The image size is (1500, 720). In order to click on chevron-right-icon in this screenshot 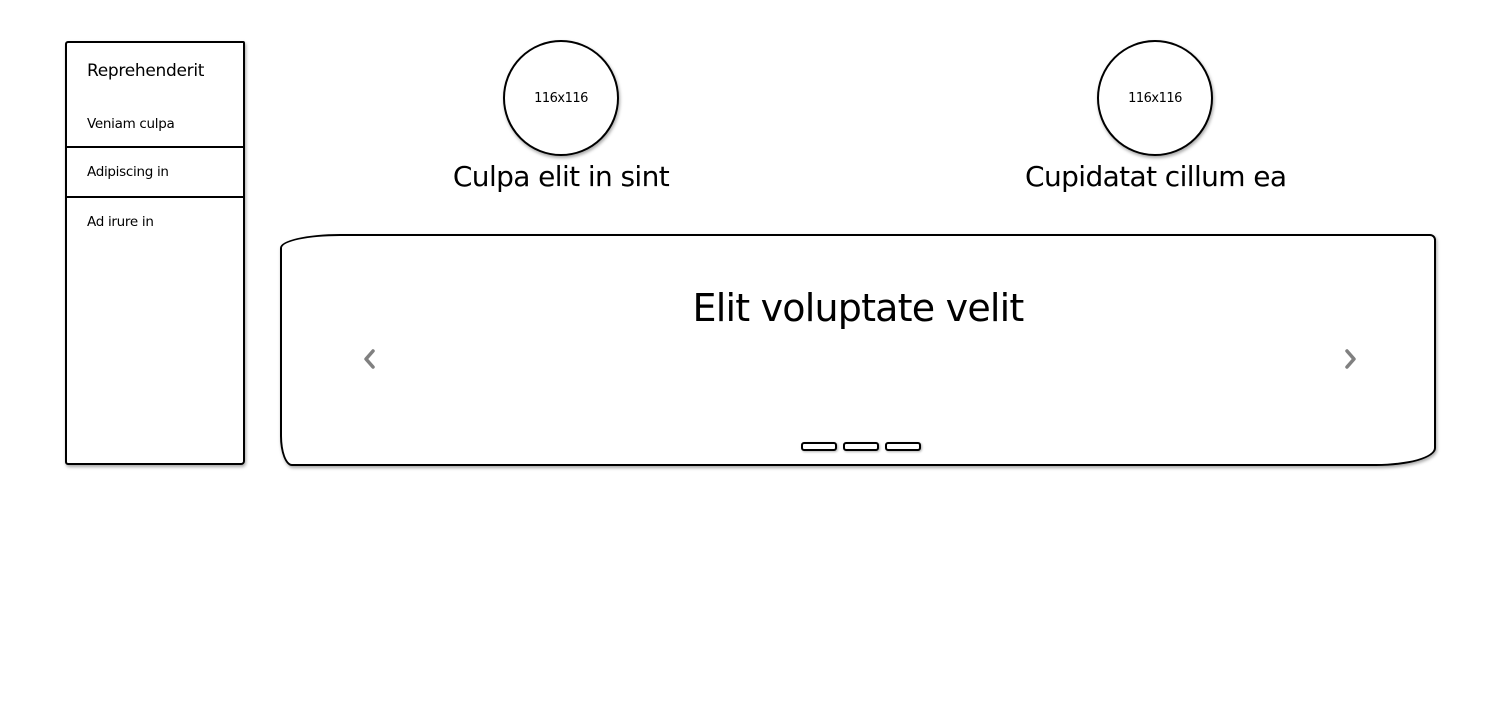, I will do `click(1350, 359)`.